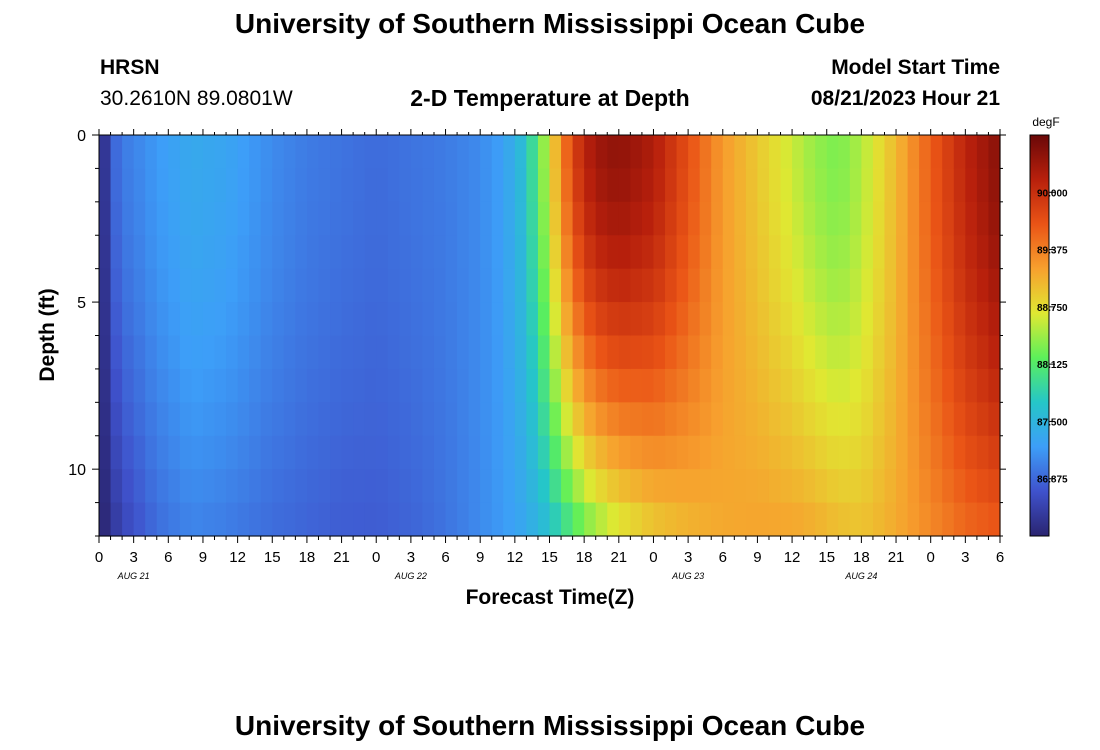 The image size is (1100, 750). I want to click on x-tick-label: 15, so click(826, 557).